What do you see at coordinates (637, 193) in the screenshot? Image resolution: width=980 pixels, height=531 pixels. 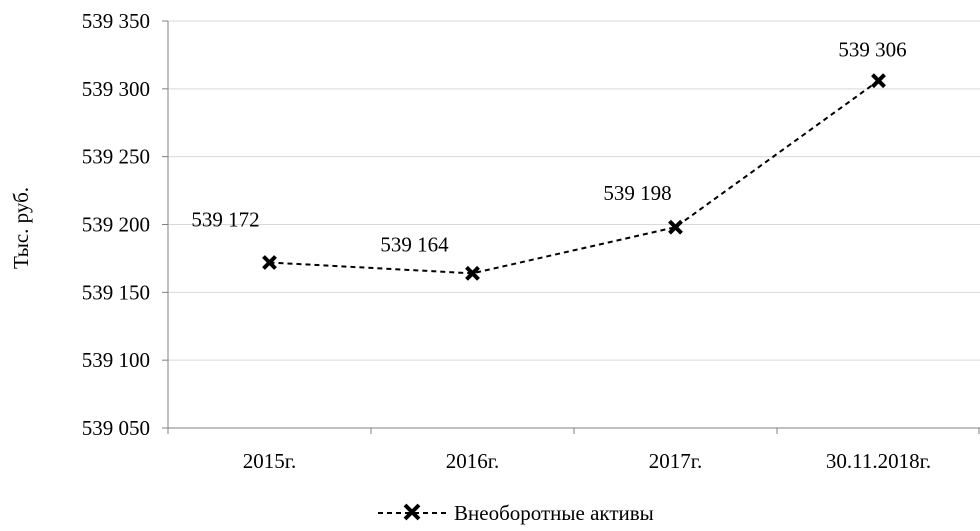 I see `data-label: 539 198` at bounding box center [637, 193].